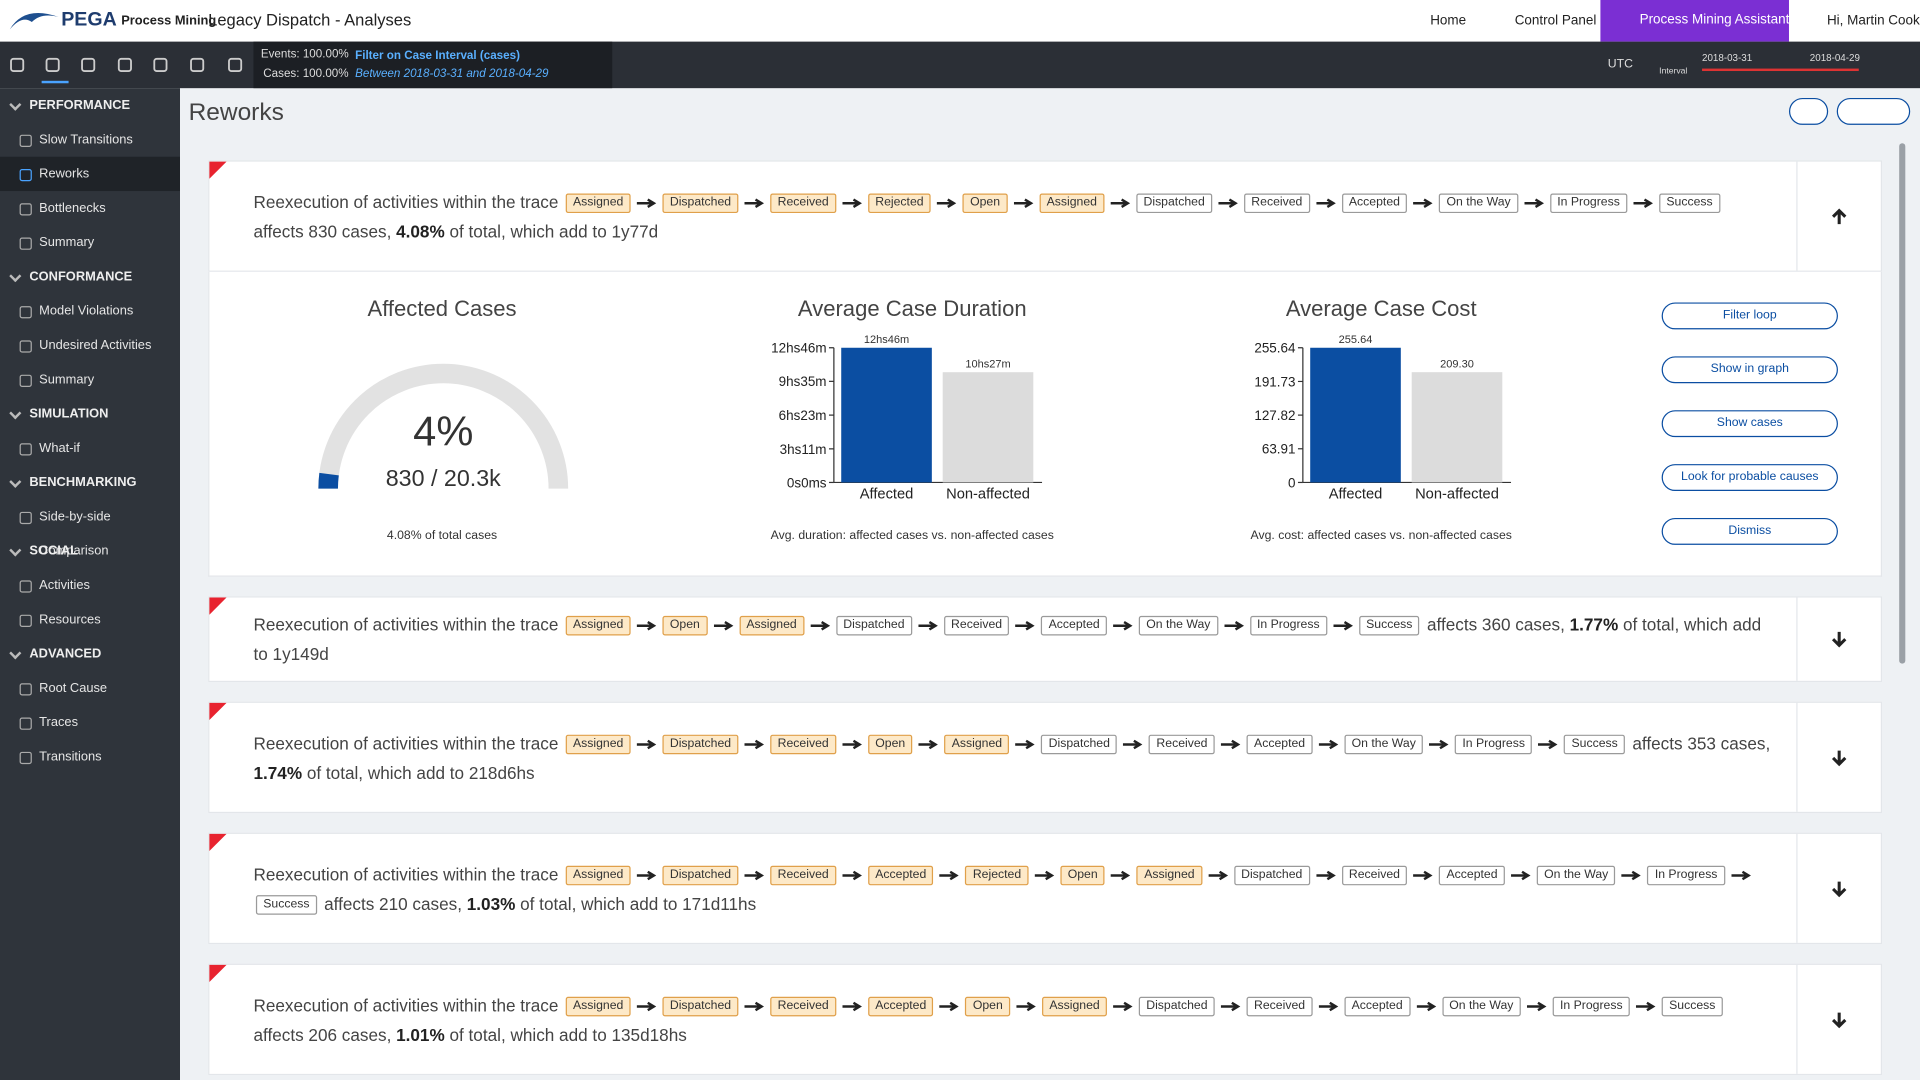  I want to click on sidebar-item: Bottlenecks, so click(90, 208).